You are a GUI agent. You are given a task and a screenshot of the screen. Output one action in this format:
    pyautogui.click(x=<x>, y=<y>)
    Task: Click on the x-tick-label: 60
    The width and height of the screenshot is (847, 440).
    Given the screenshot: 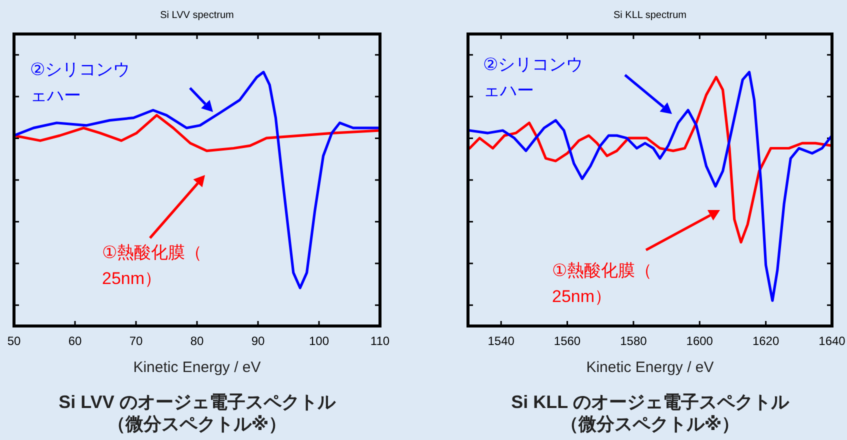 What is the action you would take?
    pyautogui.click(x=75, y=341)
    